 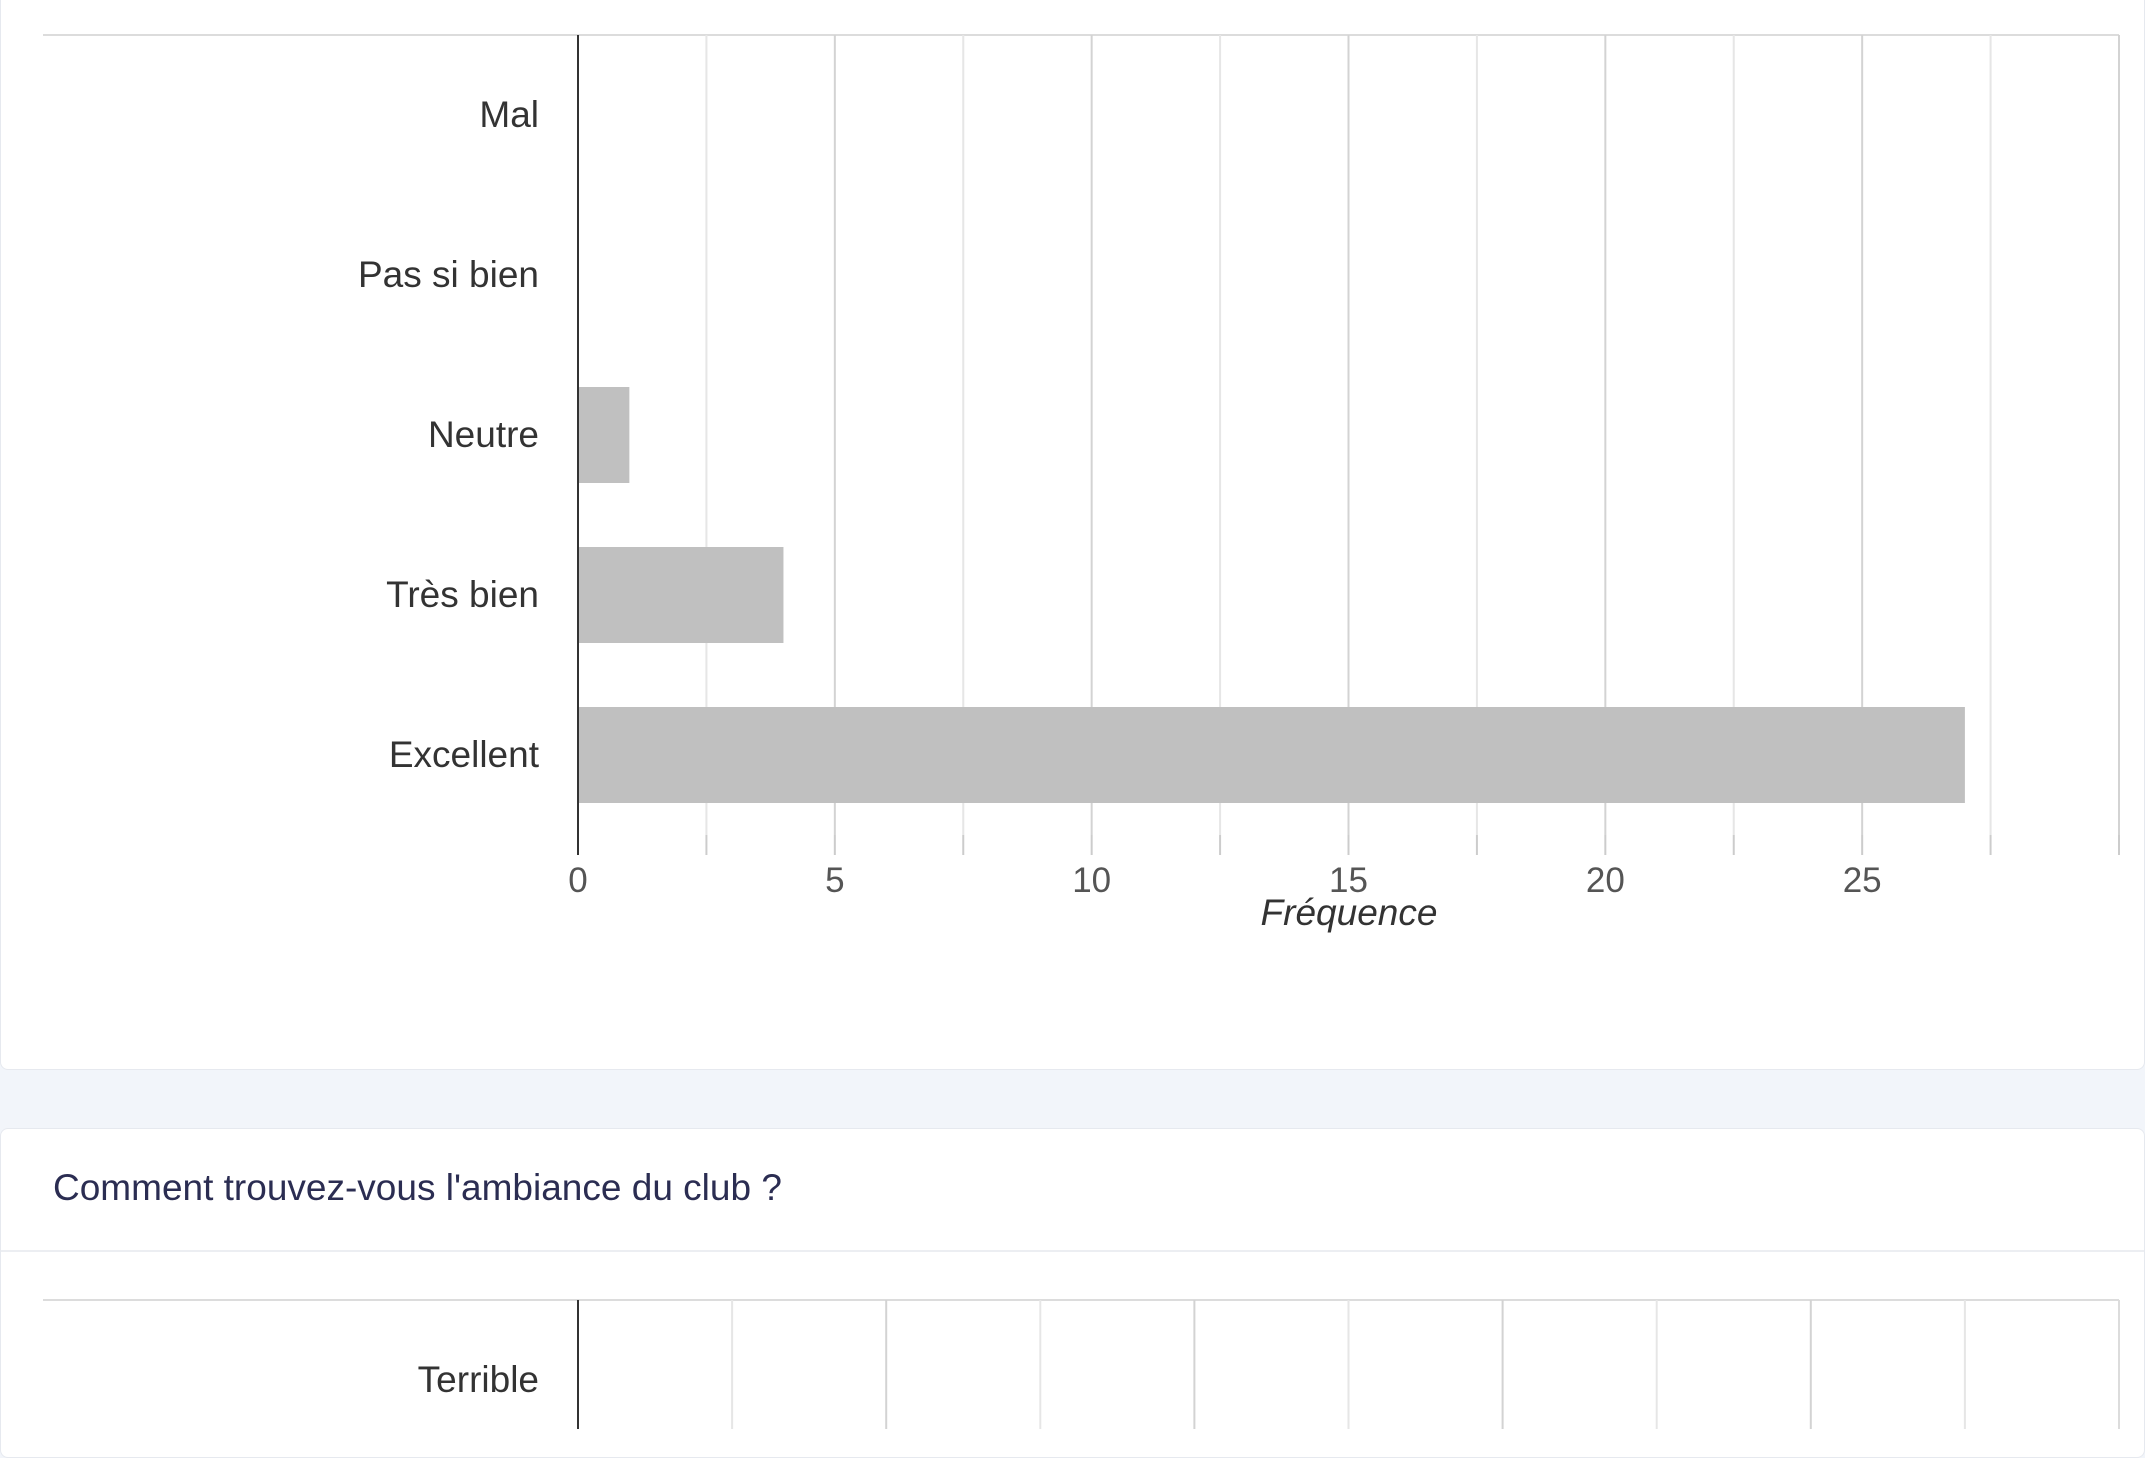 I want to click on chart-frame, so click(x=1081, y=1364).